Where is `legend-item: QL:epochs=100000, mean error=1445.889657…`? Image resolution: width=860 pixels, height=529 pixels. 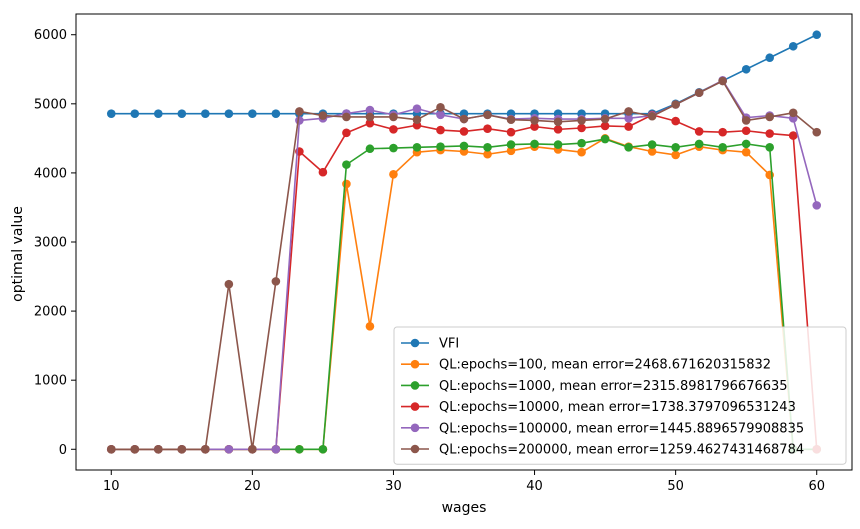 legend-item: QL:epochs=100000, mean error=1445.889657… is located at coordinates (602, 428).